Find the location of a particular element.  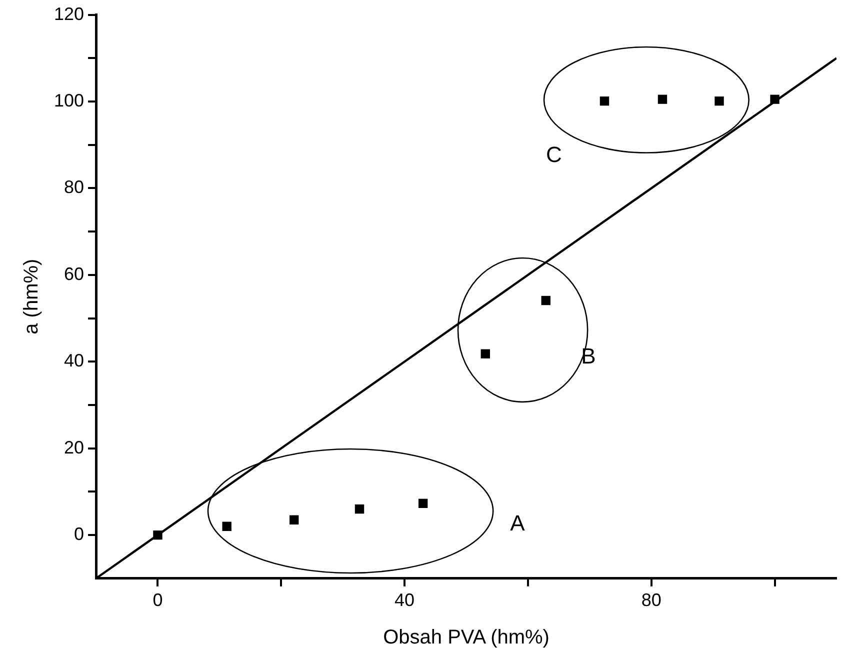

y-tick-label: 60 is located at coordinates (74, 274).